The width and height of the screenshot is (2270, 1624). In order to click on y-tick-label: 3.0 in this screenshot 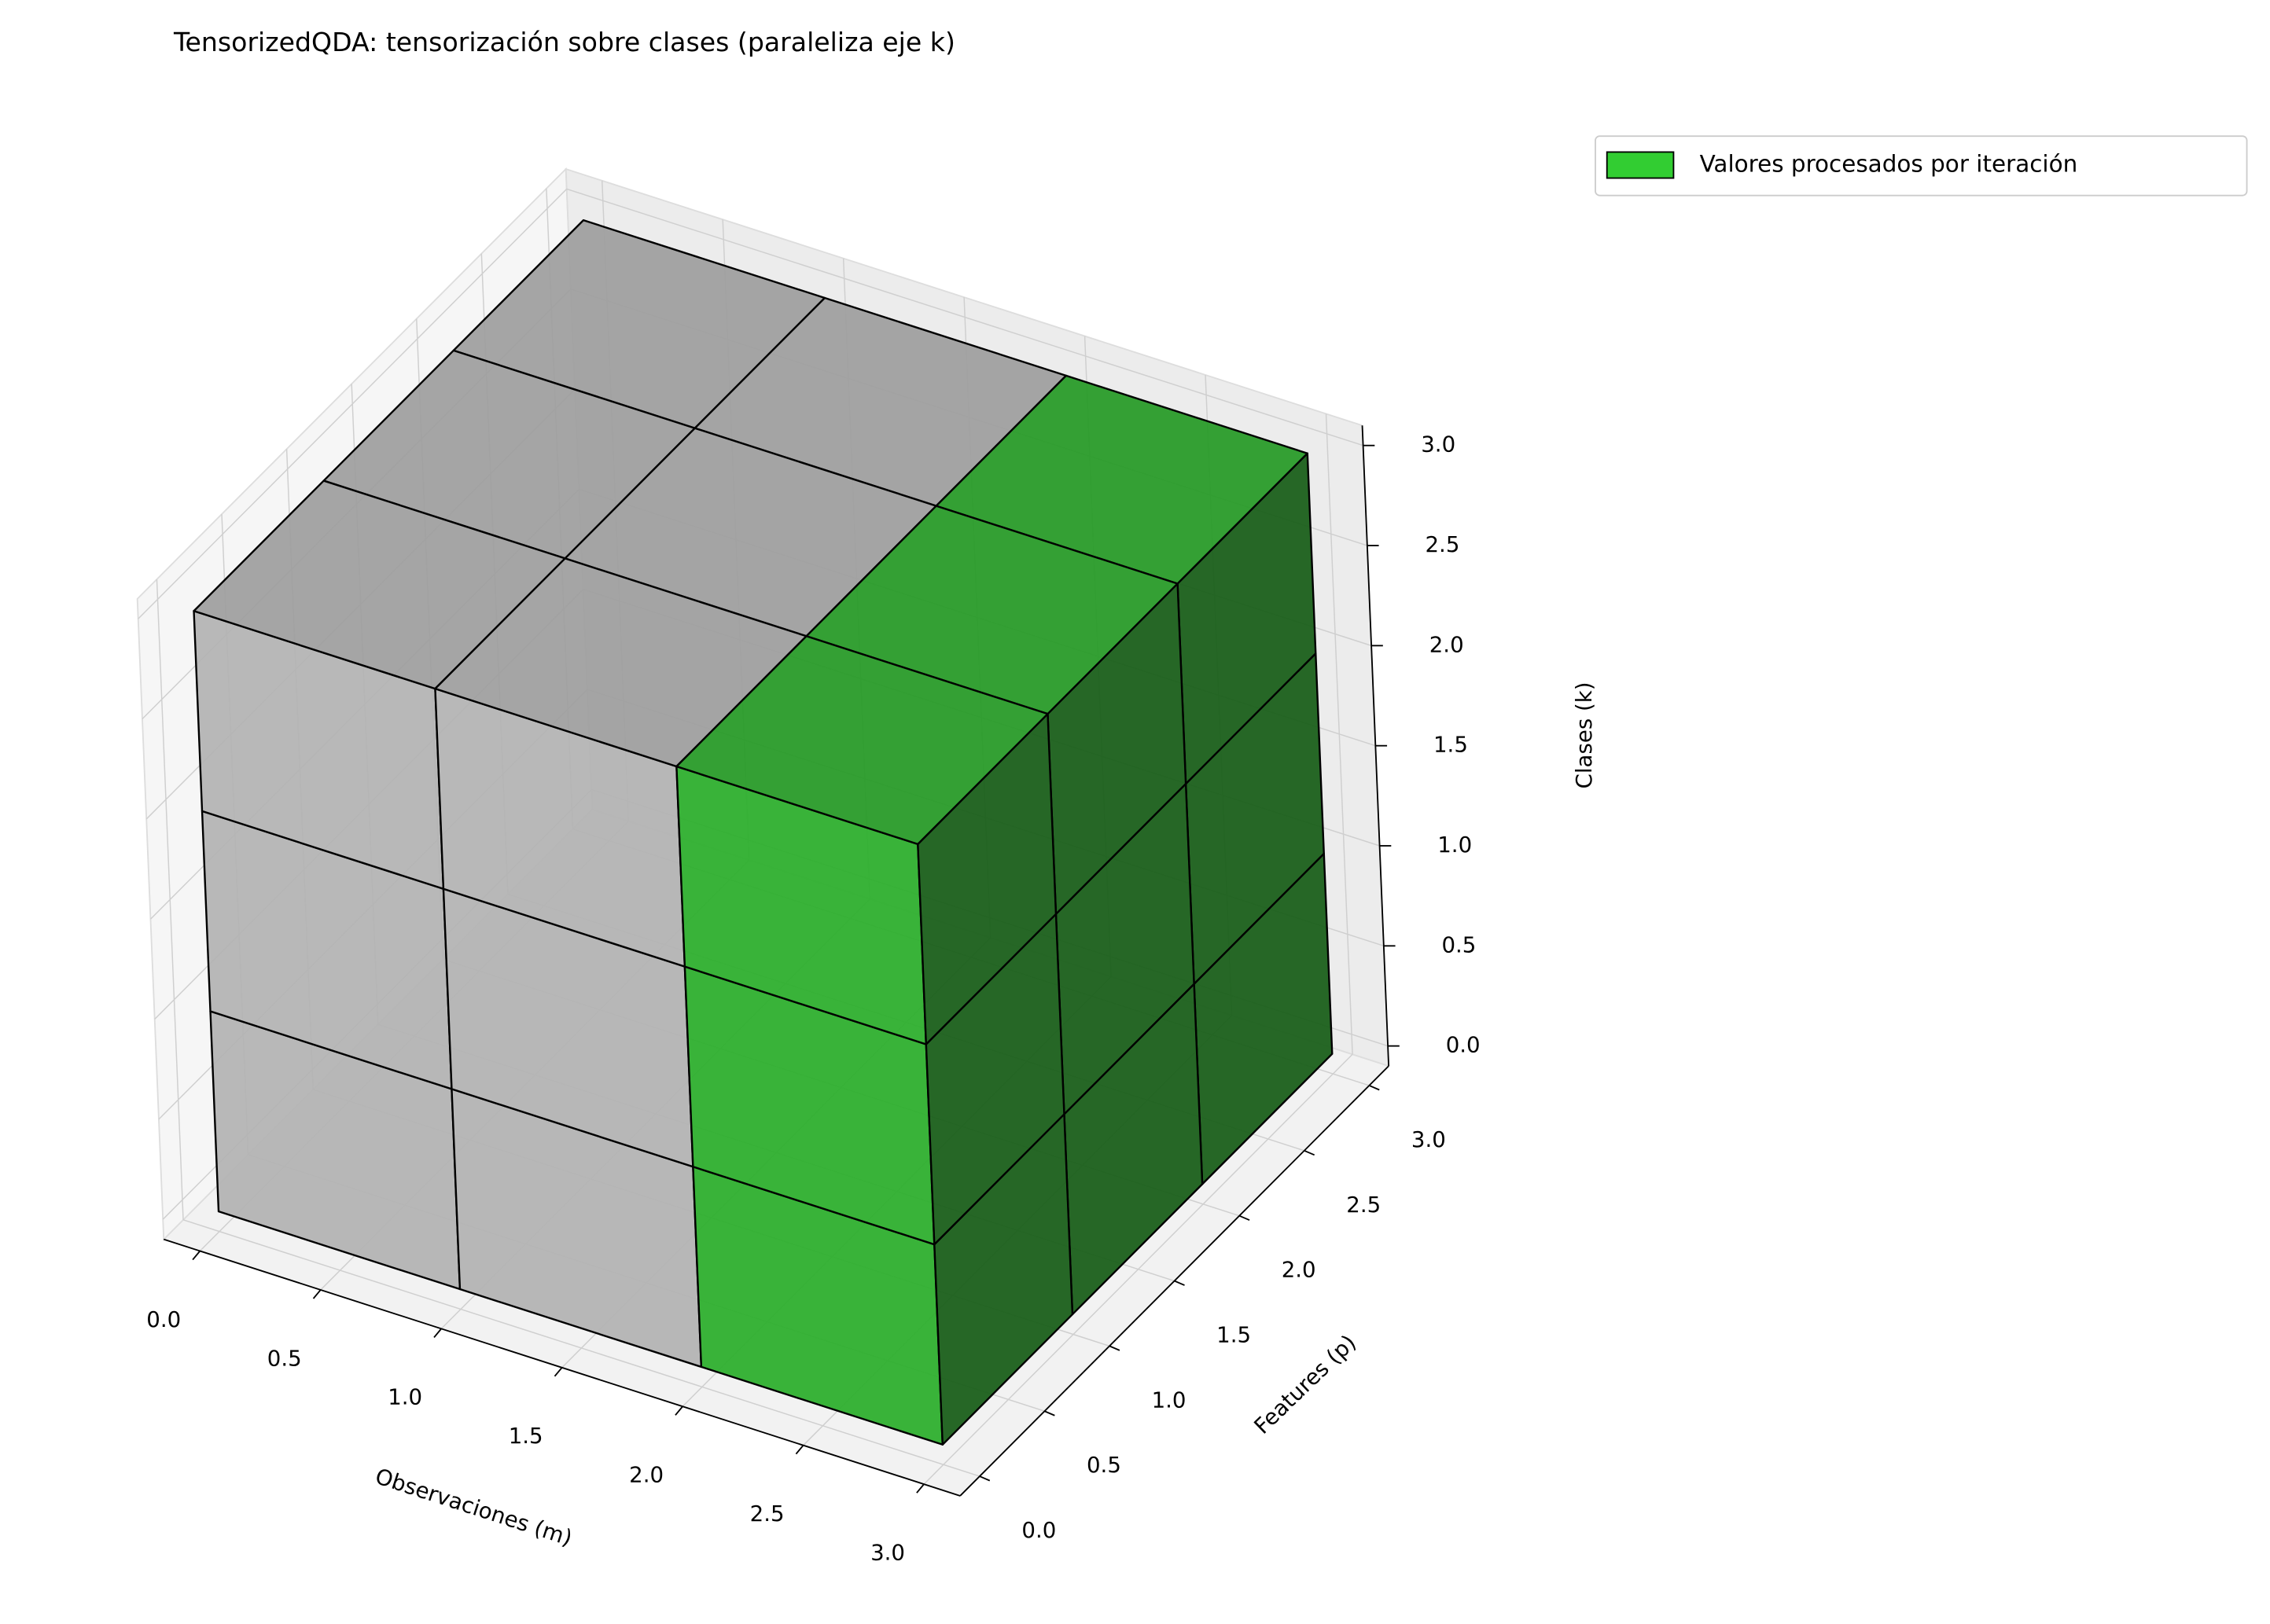, I will do `click(1428, 1139)`.